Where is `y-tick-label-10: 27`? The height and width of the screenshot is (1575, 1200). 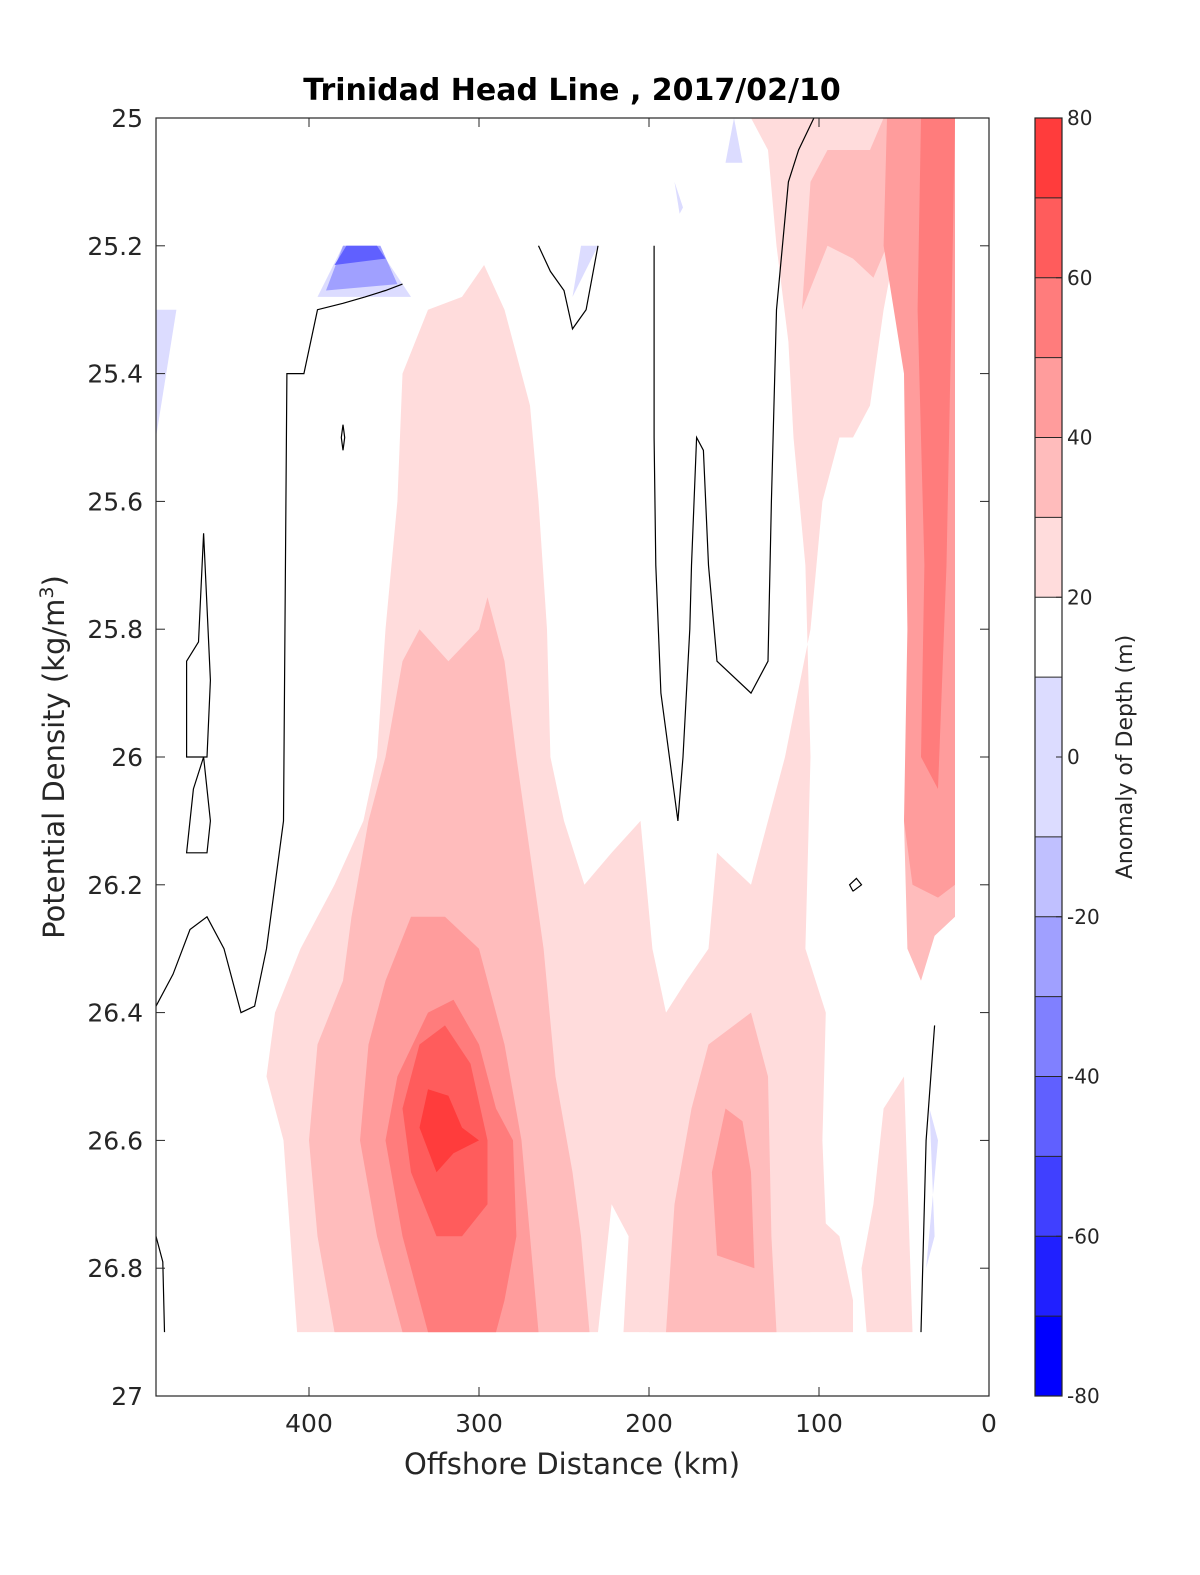 y-tick-label-10: 27 is located at coordinates (127, 1396).